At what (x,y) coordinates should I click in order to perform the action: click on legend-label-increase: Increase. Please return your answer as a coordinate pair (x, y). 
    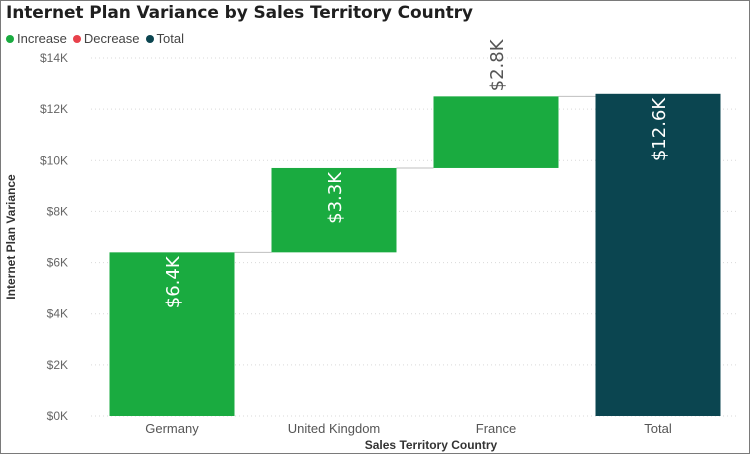
    Looking at the image, I should click on (42, 38).